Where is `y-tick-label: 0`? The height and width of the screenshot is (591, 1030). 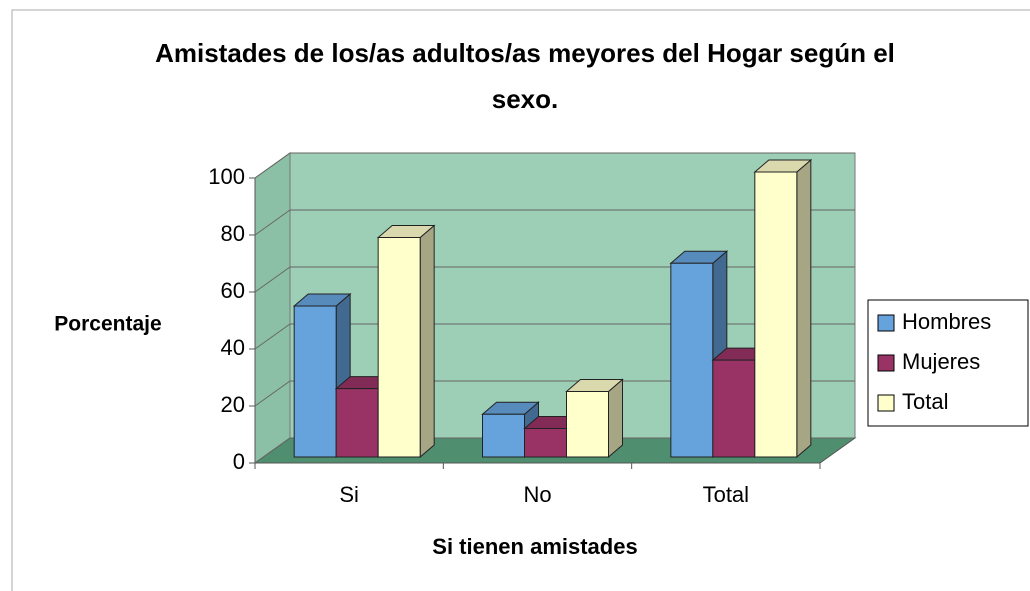
y-tick-label: 0 is located at coordinates (239, 461).